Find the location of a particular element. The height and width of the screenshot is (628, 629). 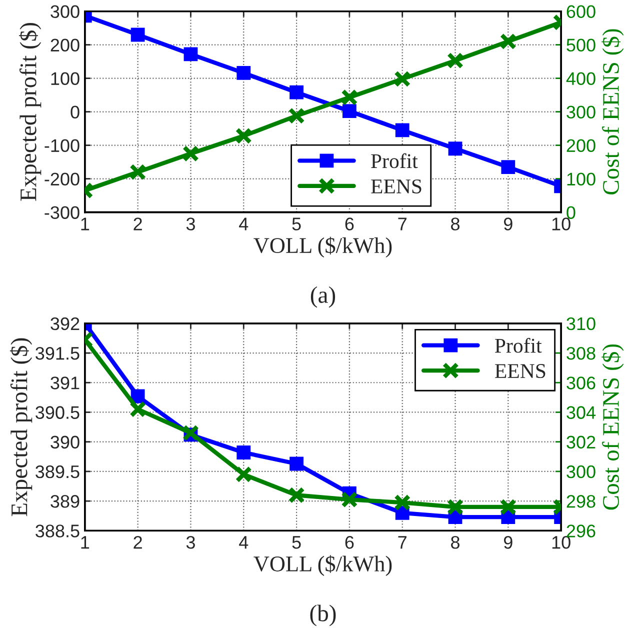

y2-tick-label: 600 is located at coordinates (581, 11).